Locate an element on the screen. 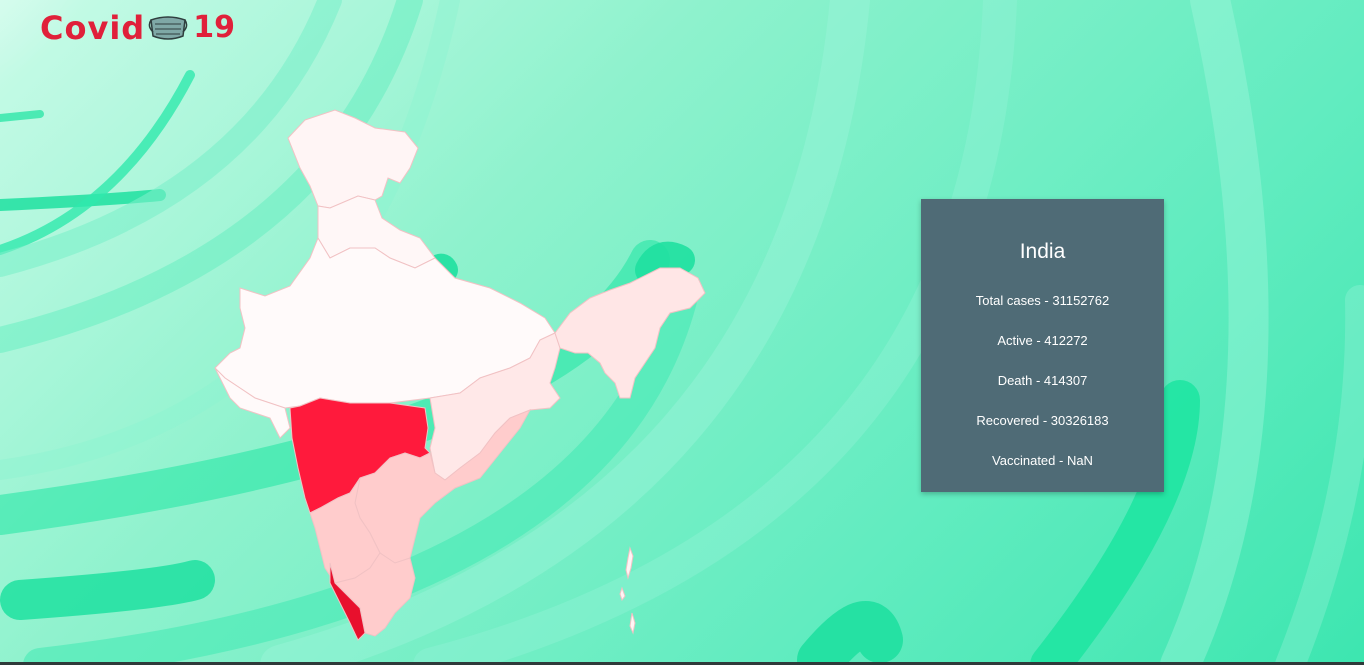  map-region-west is located at coordinates (252, 403).